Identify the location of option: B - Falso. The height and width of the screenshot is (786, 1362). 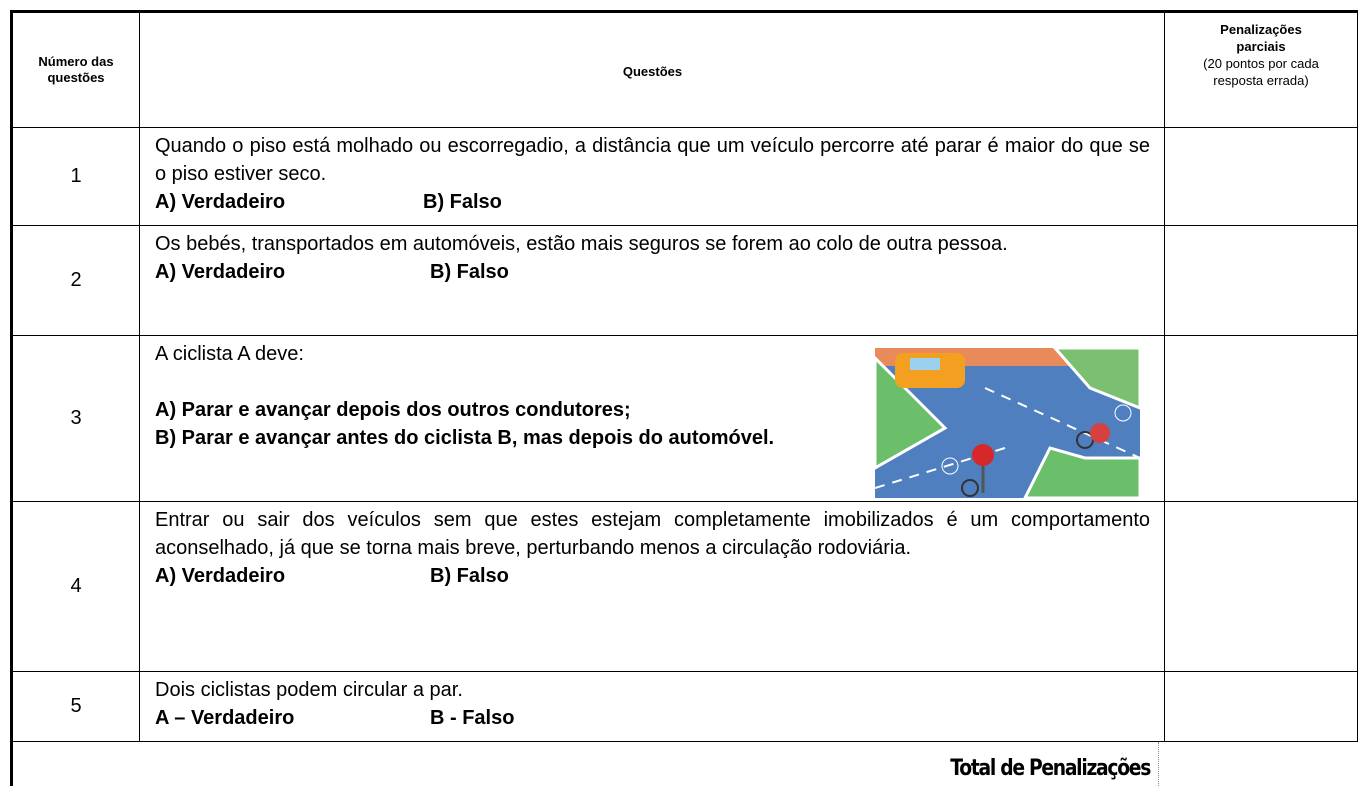
(472, 718).